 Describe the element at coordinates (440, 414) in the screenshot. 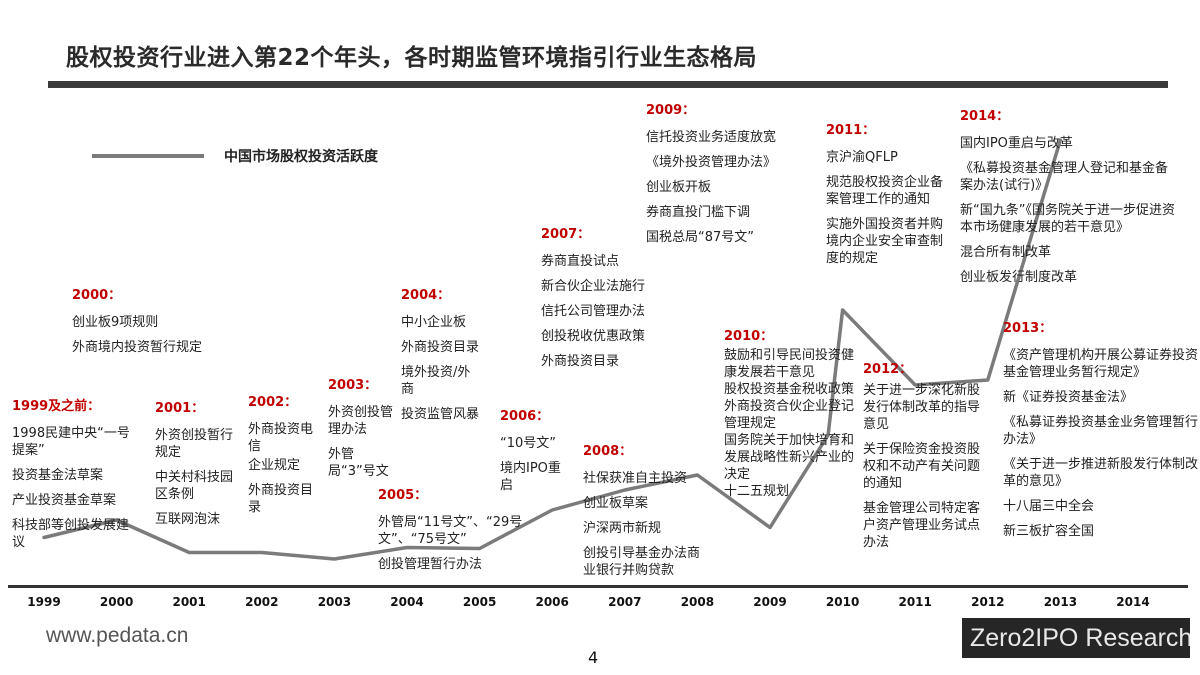

I see `event-item: 投资监管风暴` at that location.